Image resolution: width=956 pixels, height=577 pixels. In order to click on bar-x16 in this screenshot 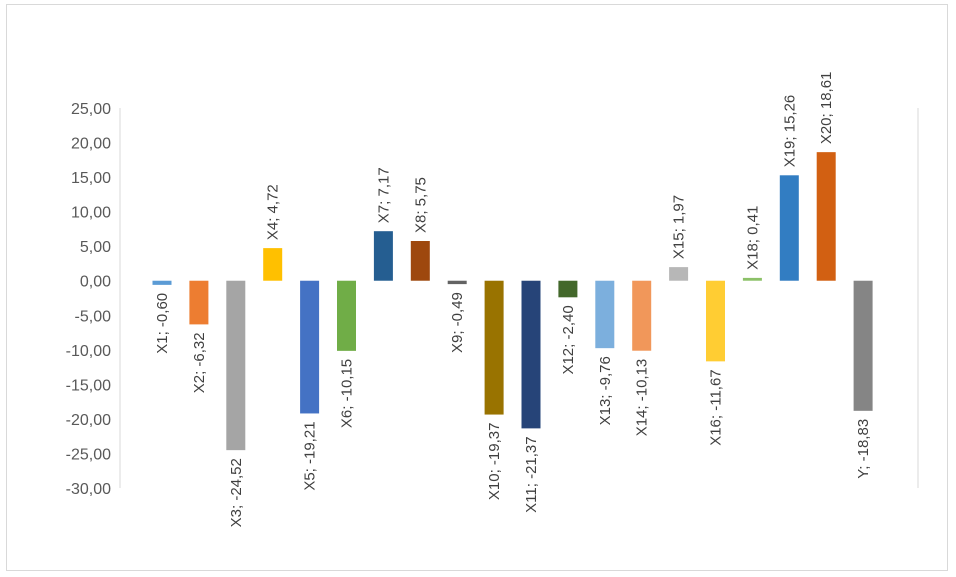, I will do `click(715, 321)`.